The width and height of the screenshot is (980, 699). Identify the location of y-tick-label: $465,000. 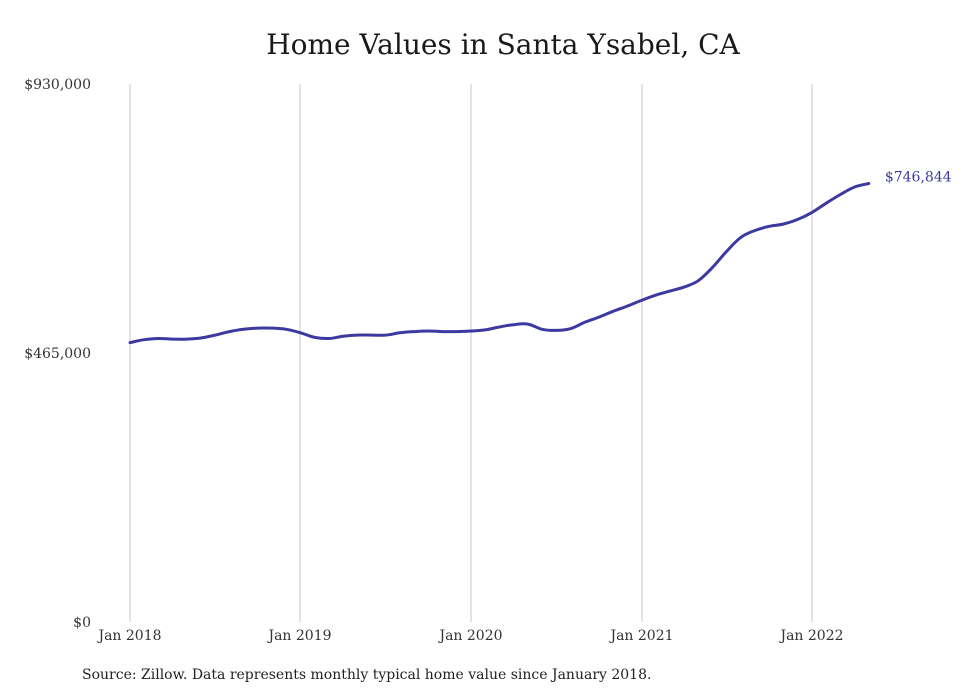
(57, 354).